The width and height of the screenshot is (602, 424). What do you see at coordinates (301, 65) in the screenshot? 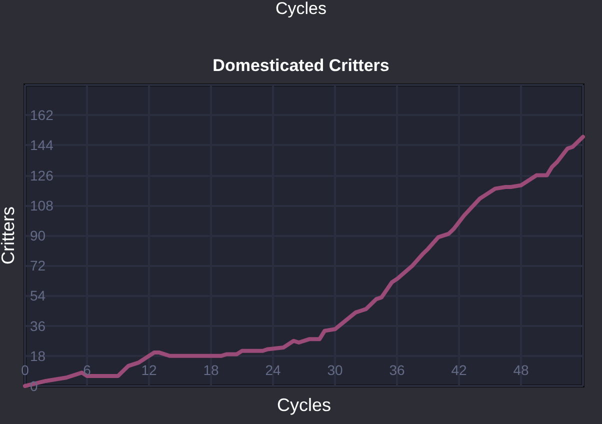
I see `chart-title: Domesticated Critters` at bounding box center [301, 65].